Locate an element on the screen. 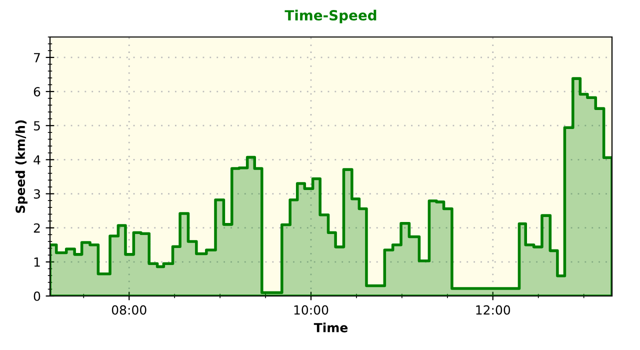 This screenshot has width=640, height=350. y-tick-label: 6 is located at coordinates (37, 91).